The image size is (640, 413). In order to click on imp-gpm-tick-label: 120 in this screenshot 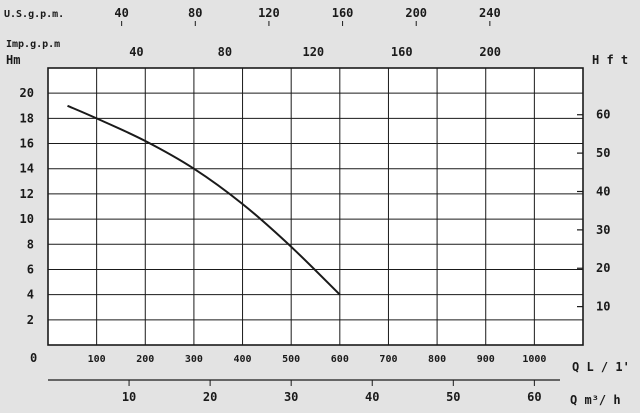, I will do `click(313, 52)`.